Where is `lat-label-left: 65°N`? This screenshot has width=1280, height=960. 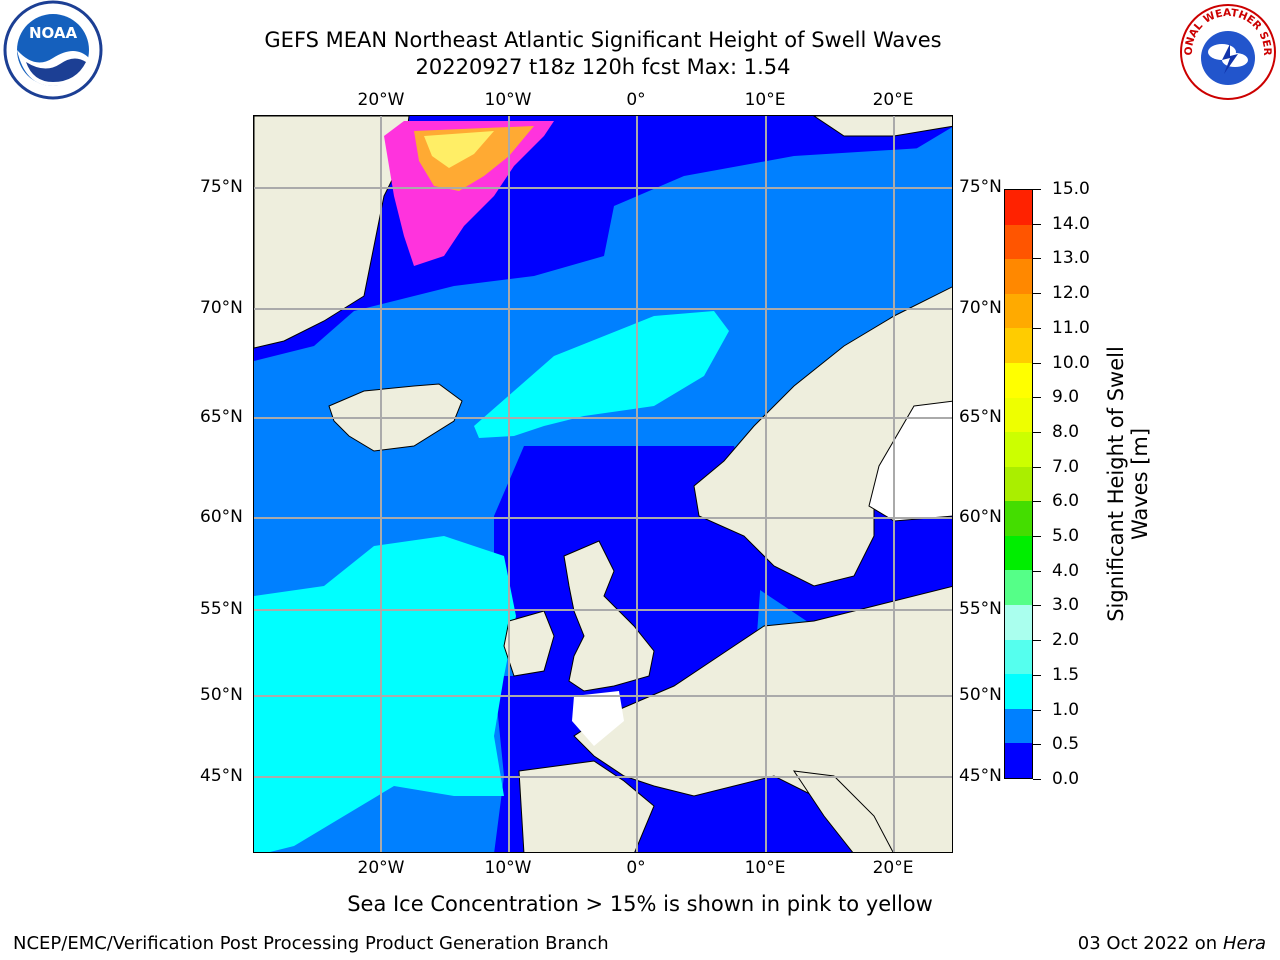
lat-label-left: 65°N is located at coordinates (221, 417).